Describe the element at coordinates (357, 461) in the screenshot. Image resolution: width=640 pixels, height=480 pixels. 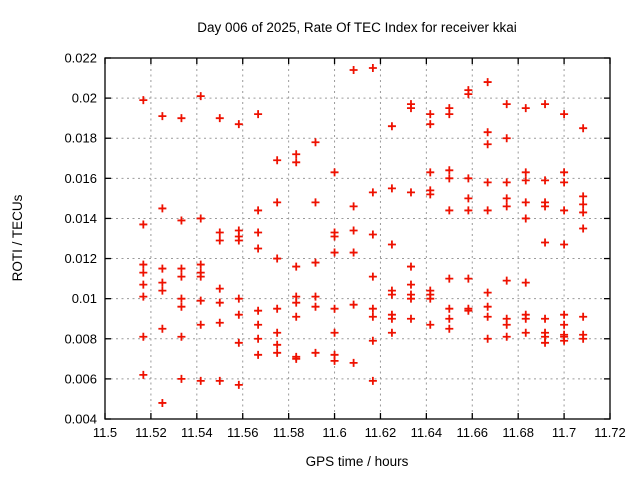
I see `x-axis-title: GPS time / hours` at that location.